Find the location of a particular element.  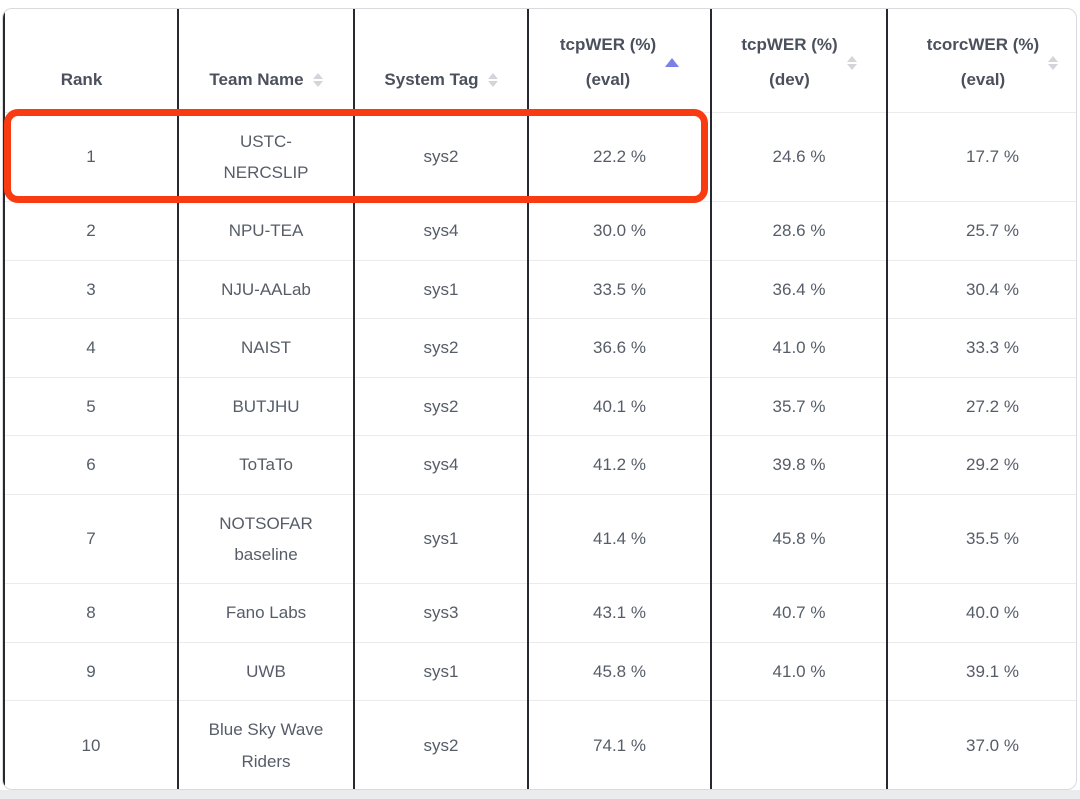

team-name-cell: NAIST is located at coordinates (265, 348).